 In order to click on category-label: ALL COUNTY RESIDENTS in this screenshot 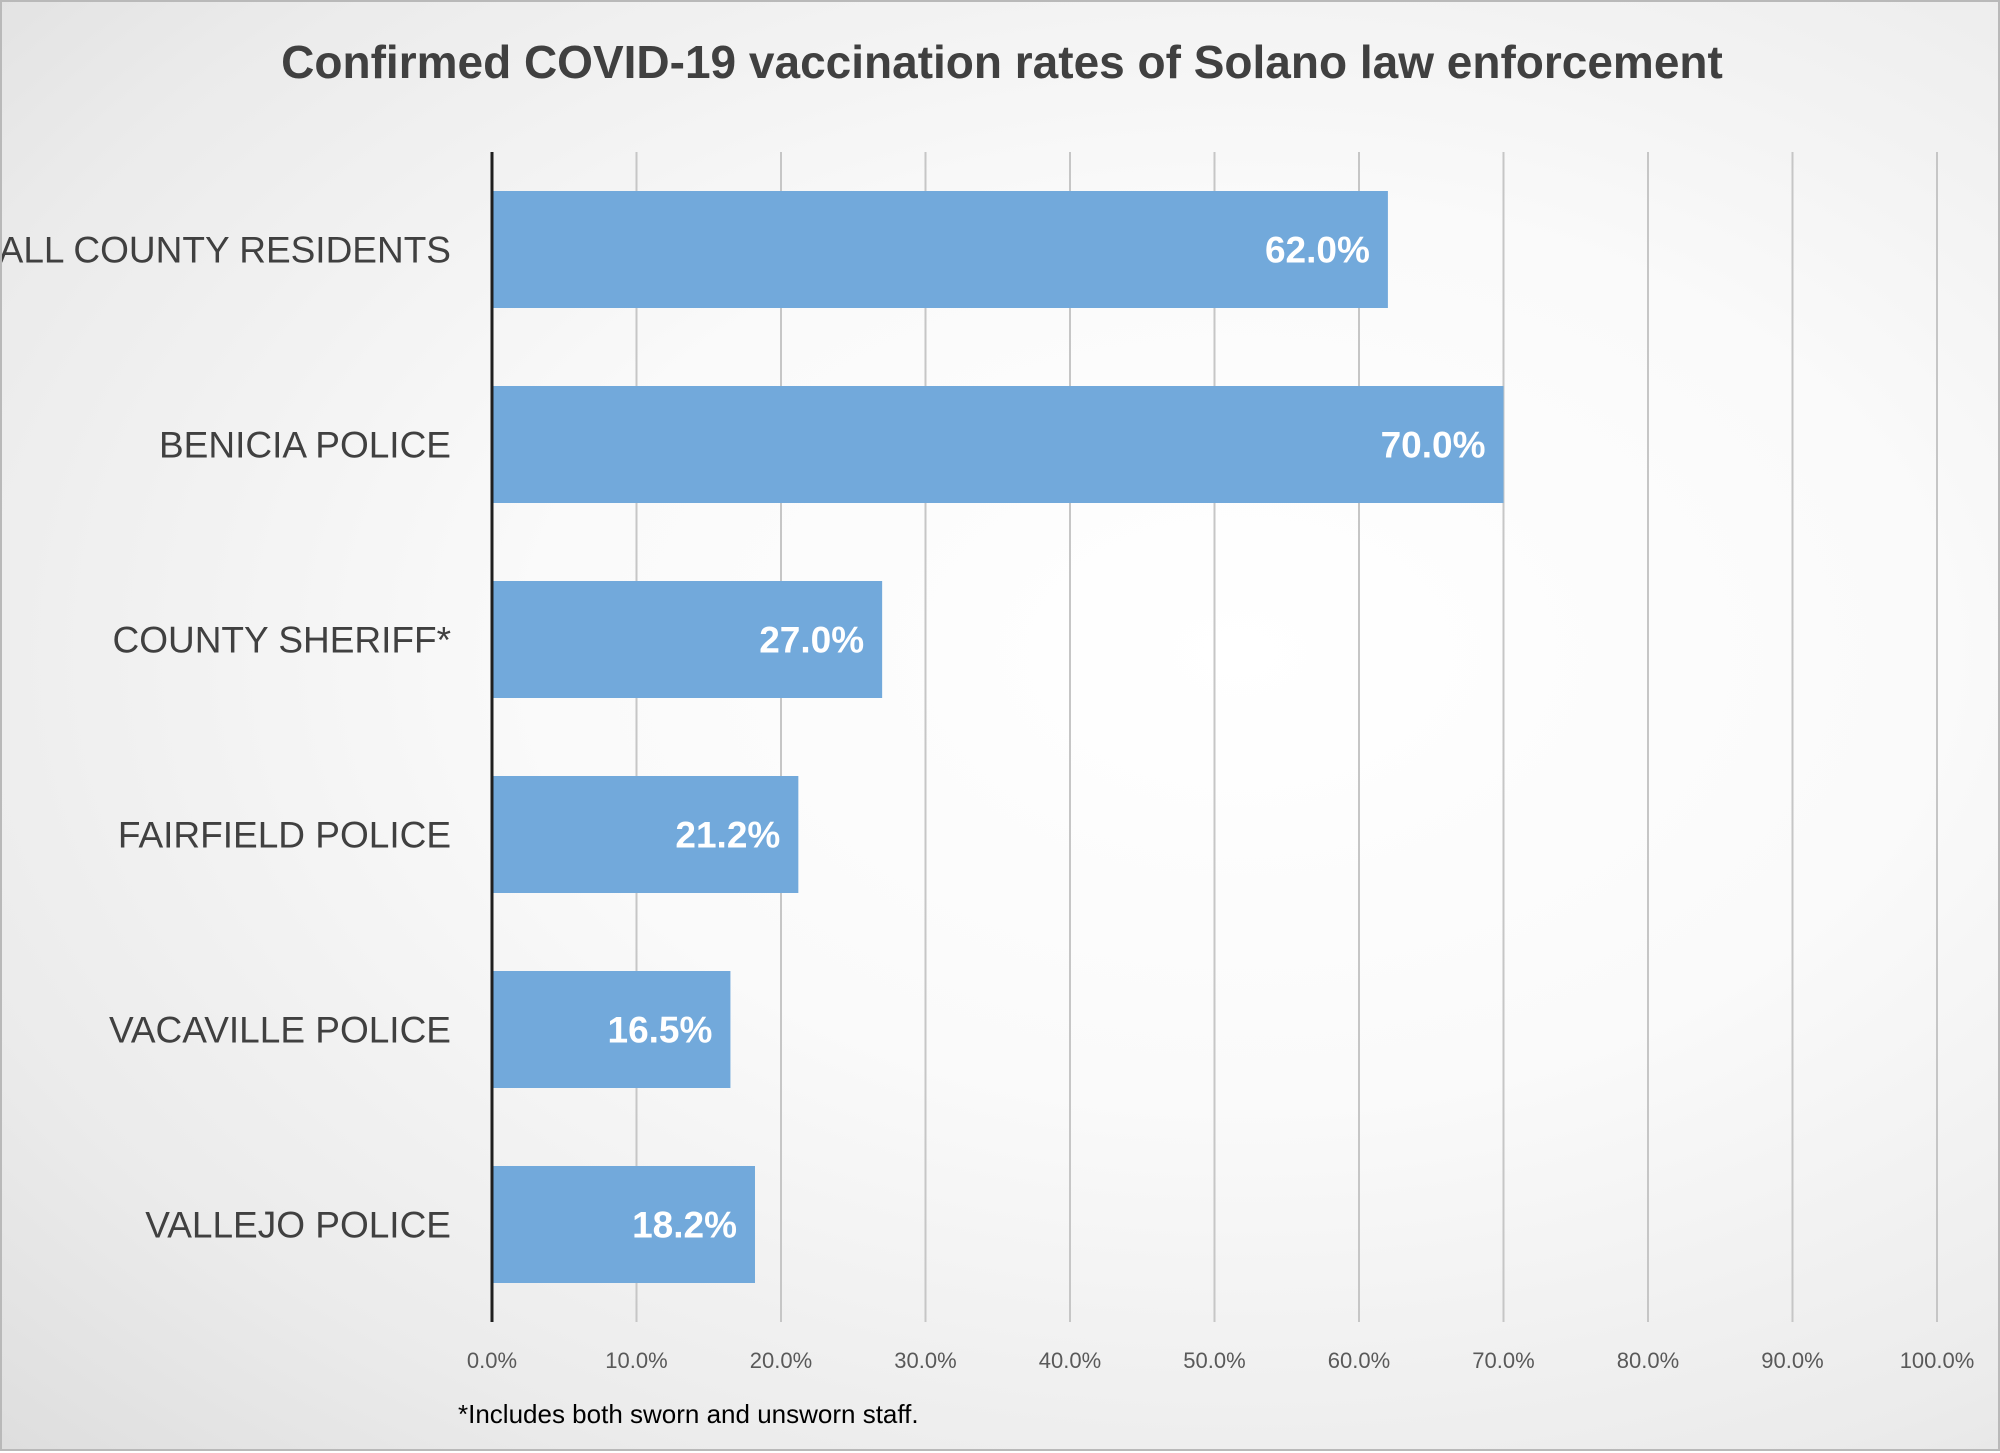, I will do `click(226, 250)`.